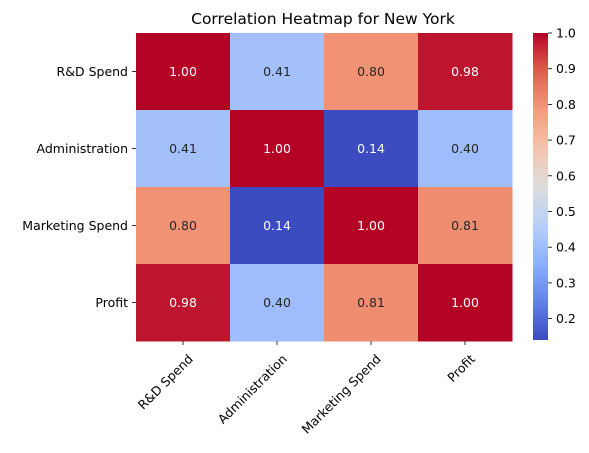 This screenshot has width=589, height=453. Describe the element at coordinates (75, 225) in the screenshot. I see `y-tick-label: Marketing Spend` at that location.